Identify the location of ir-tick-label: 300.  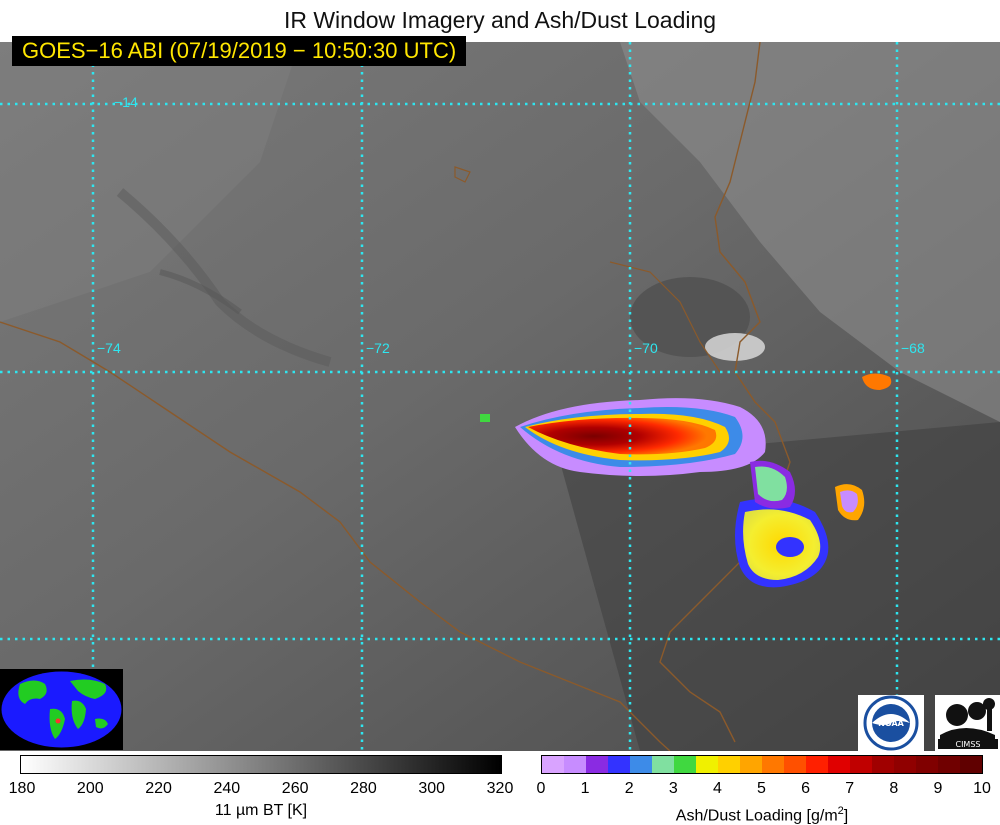
(432, 788).